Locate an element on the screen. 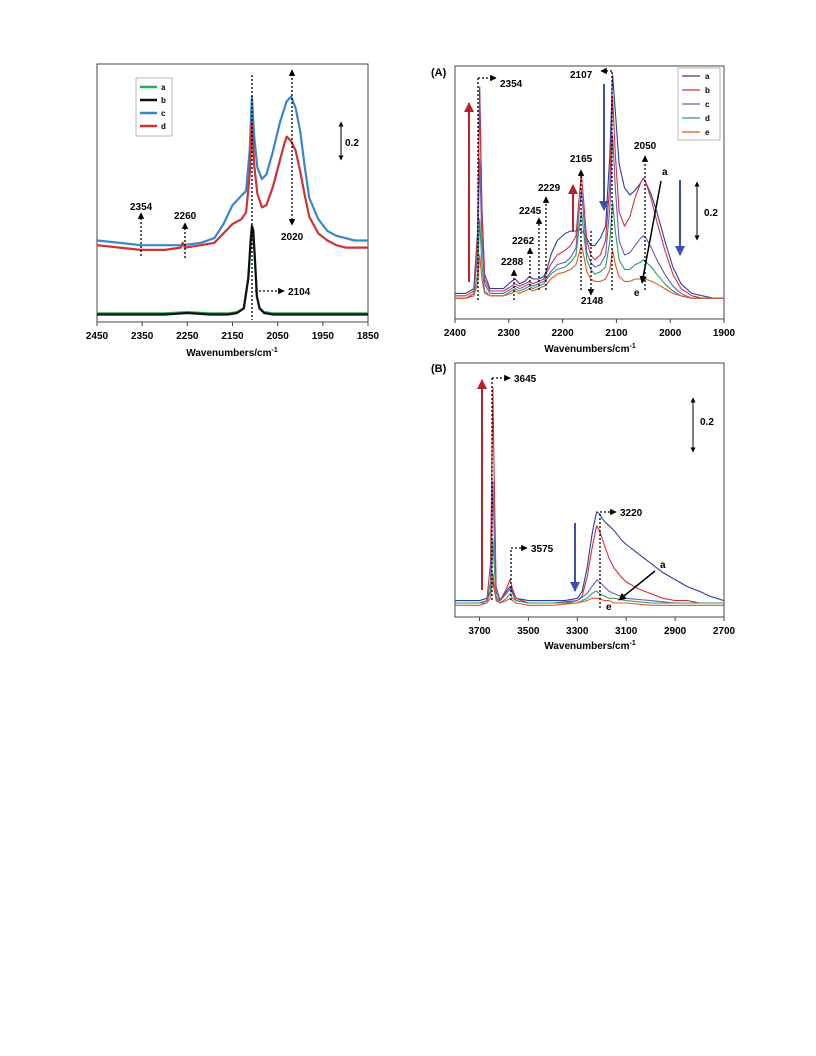 Image resolution: width=816 pixels, height=1056 pixels. annotation-2104: 2104 is located at coordinates (299, 292).